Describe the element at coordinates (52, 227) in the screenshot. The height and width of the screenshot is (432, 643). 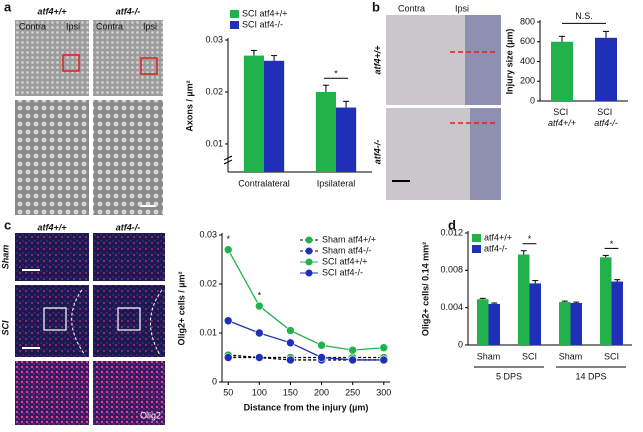
I see `image-column-label: atf4+/+` at that location.